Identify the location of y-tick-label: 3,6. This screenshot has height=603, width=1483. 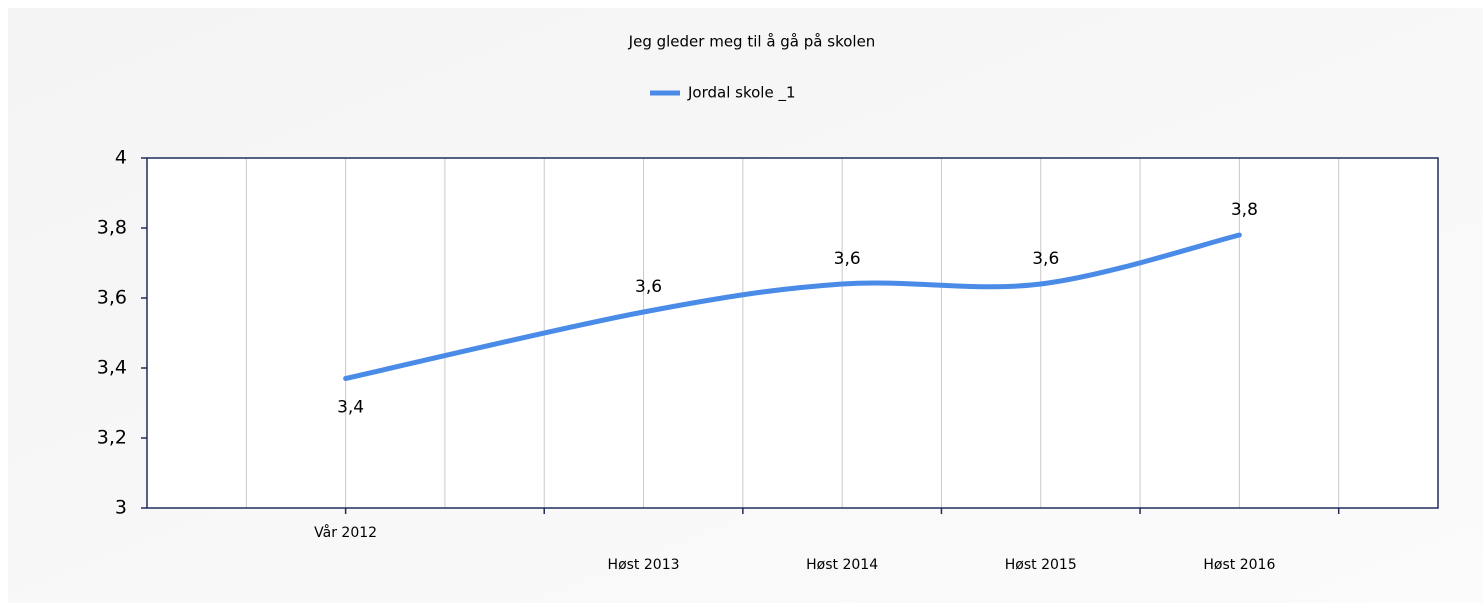
(112, 298).